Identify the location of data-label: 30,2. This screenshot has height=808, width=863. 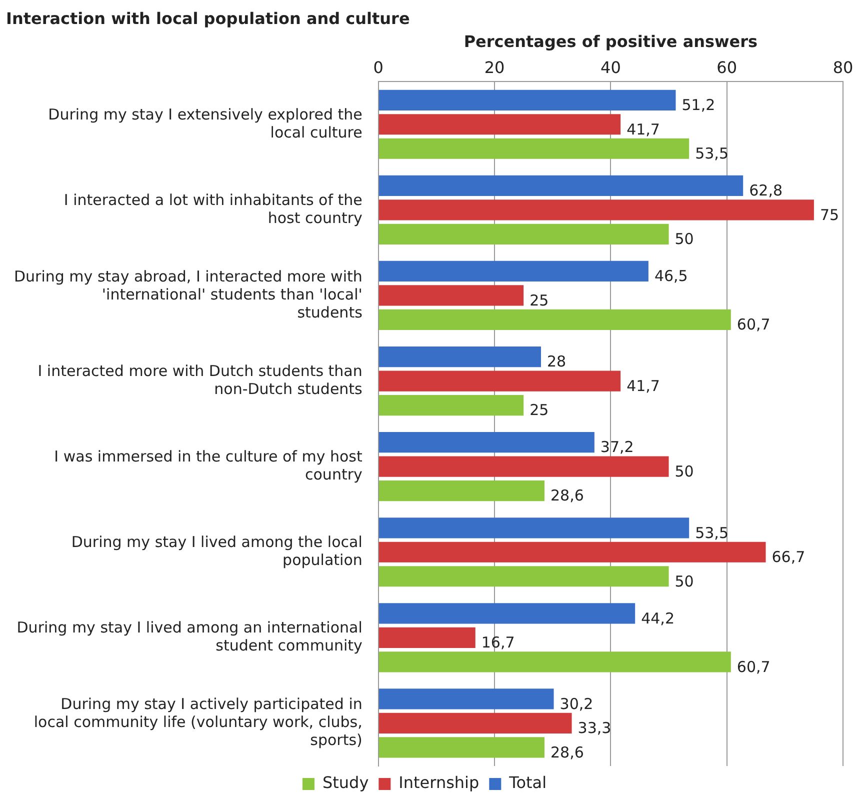
(577, 703).